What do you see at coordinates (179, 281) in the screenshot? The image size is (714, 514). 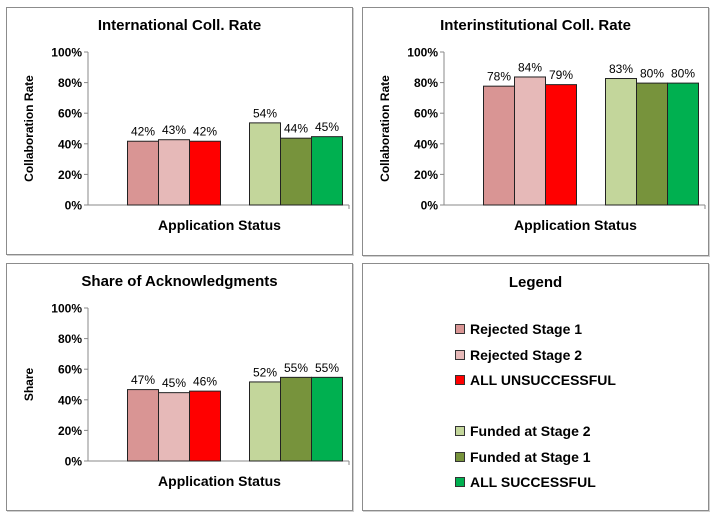 I see `chart-title: Share of Acknowledgments` at bounding box center [179, 281].